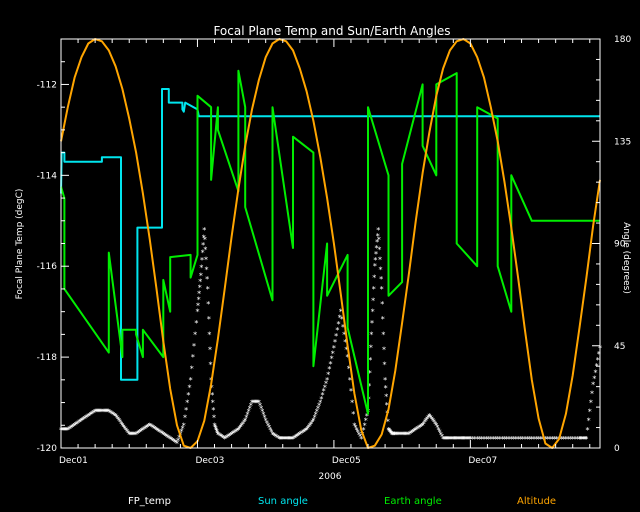 The width and height of the screenshot is (640, 512). I want to click on y-left-tick-label-0: -120, so click(47, 449).